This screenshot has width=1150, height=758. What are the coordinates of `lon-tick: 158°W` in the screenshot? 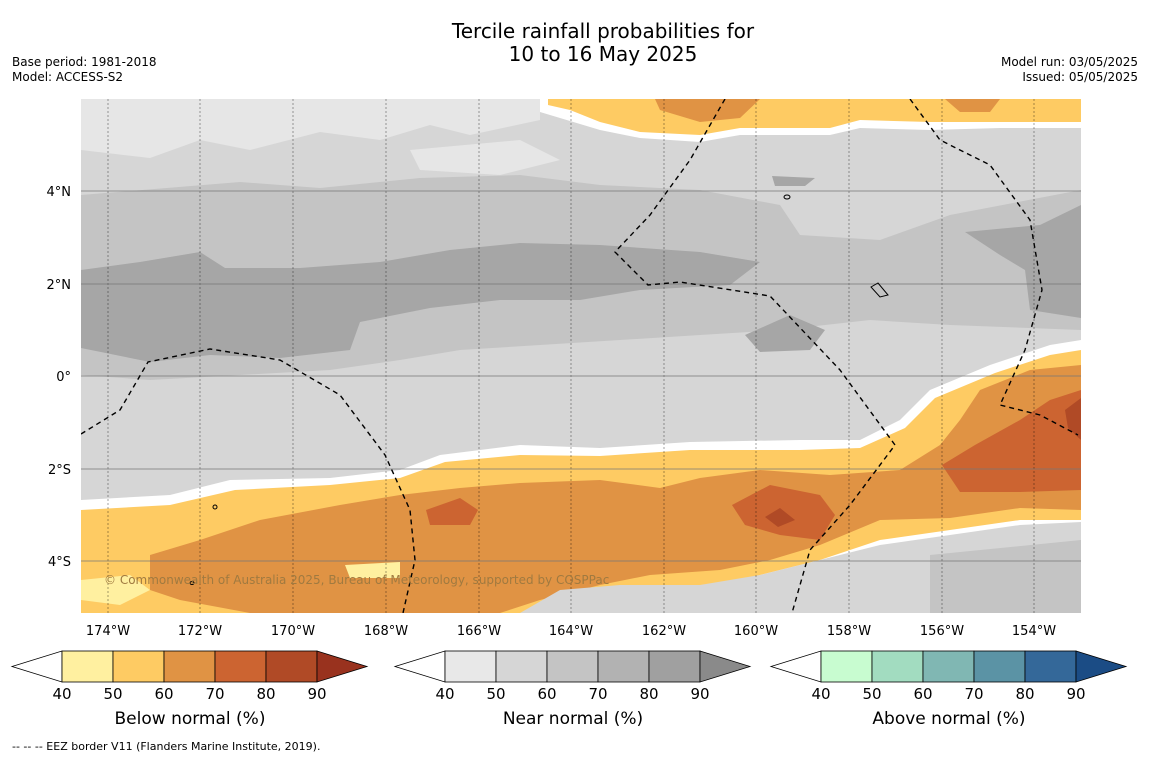 It's located at (849, 631).